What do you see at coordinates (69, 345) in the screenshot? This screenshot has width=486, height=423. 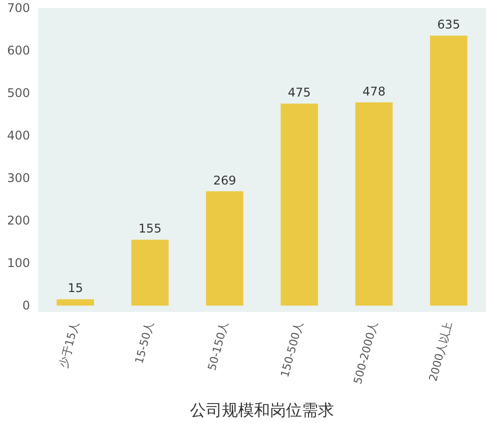 I see `x-tick-label: 少于15人` at bounding box center [69, 345].